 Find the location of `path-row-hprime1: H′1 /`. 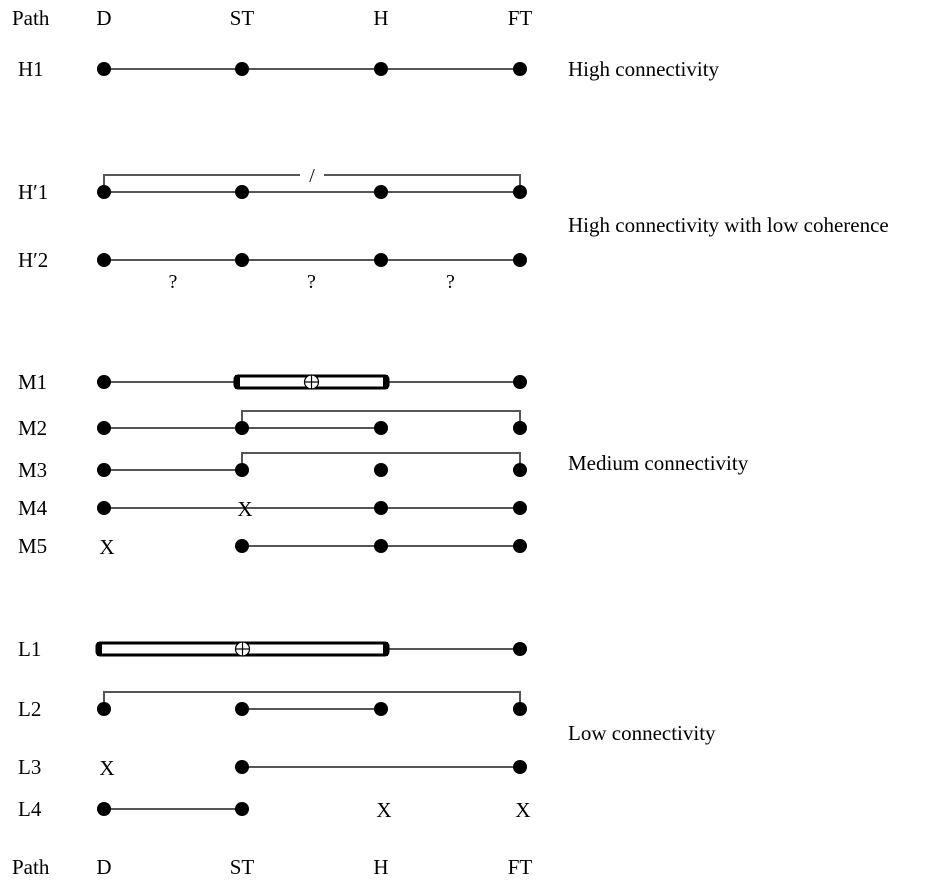

path-row-hprime1: H′1 / is located at coordinates (272, 184).